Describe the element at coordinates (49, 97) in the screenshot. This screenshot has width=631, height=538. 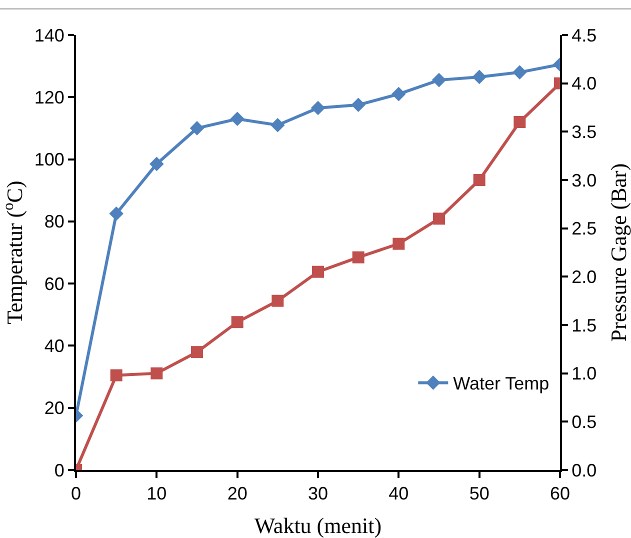
I see `y-tick-label: 120` at that location.